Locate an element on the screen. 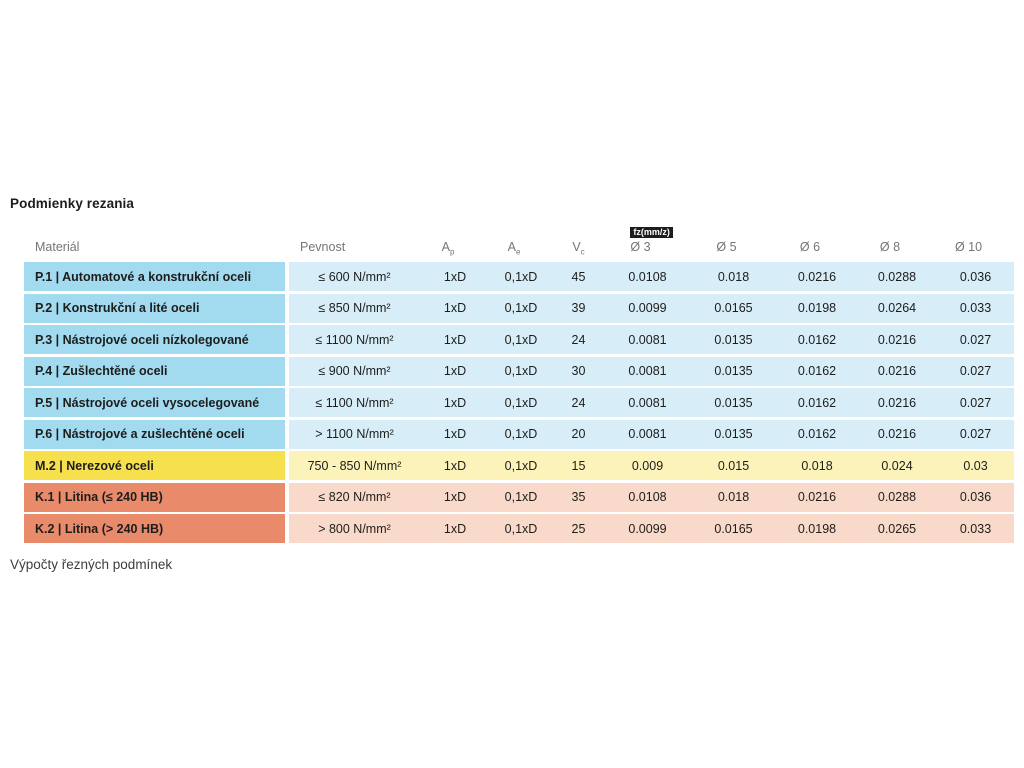  diameter-3-header-wrap: fz(mm/z) Ø 3 is located at coordinates (651, 240).